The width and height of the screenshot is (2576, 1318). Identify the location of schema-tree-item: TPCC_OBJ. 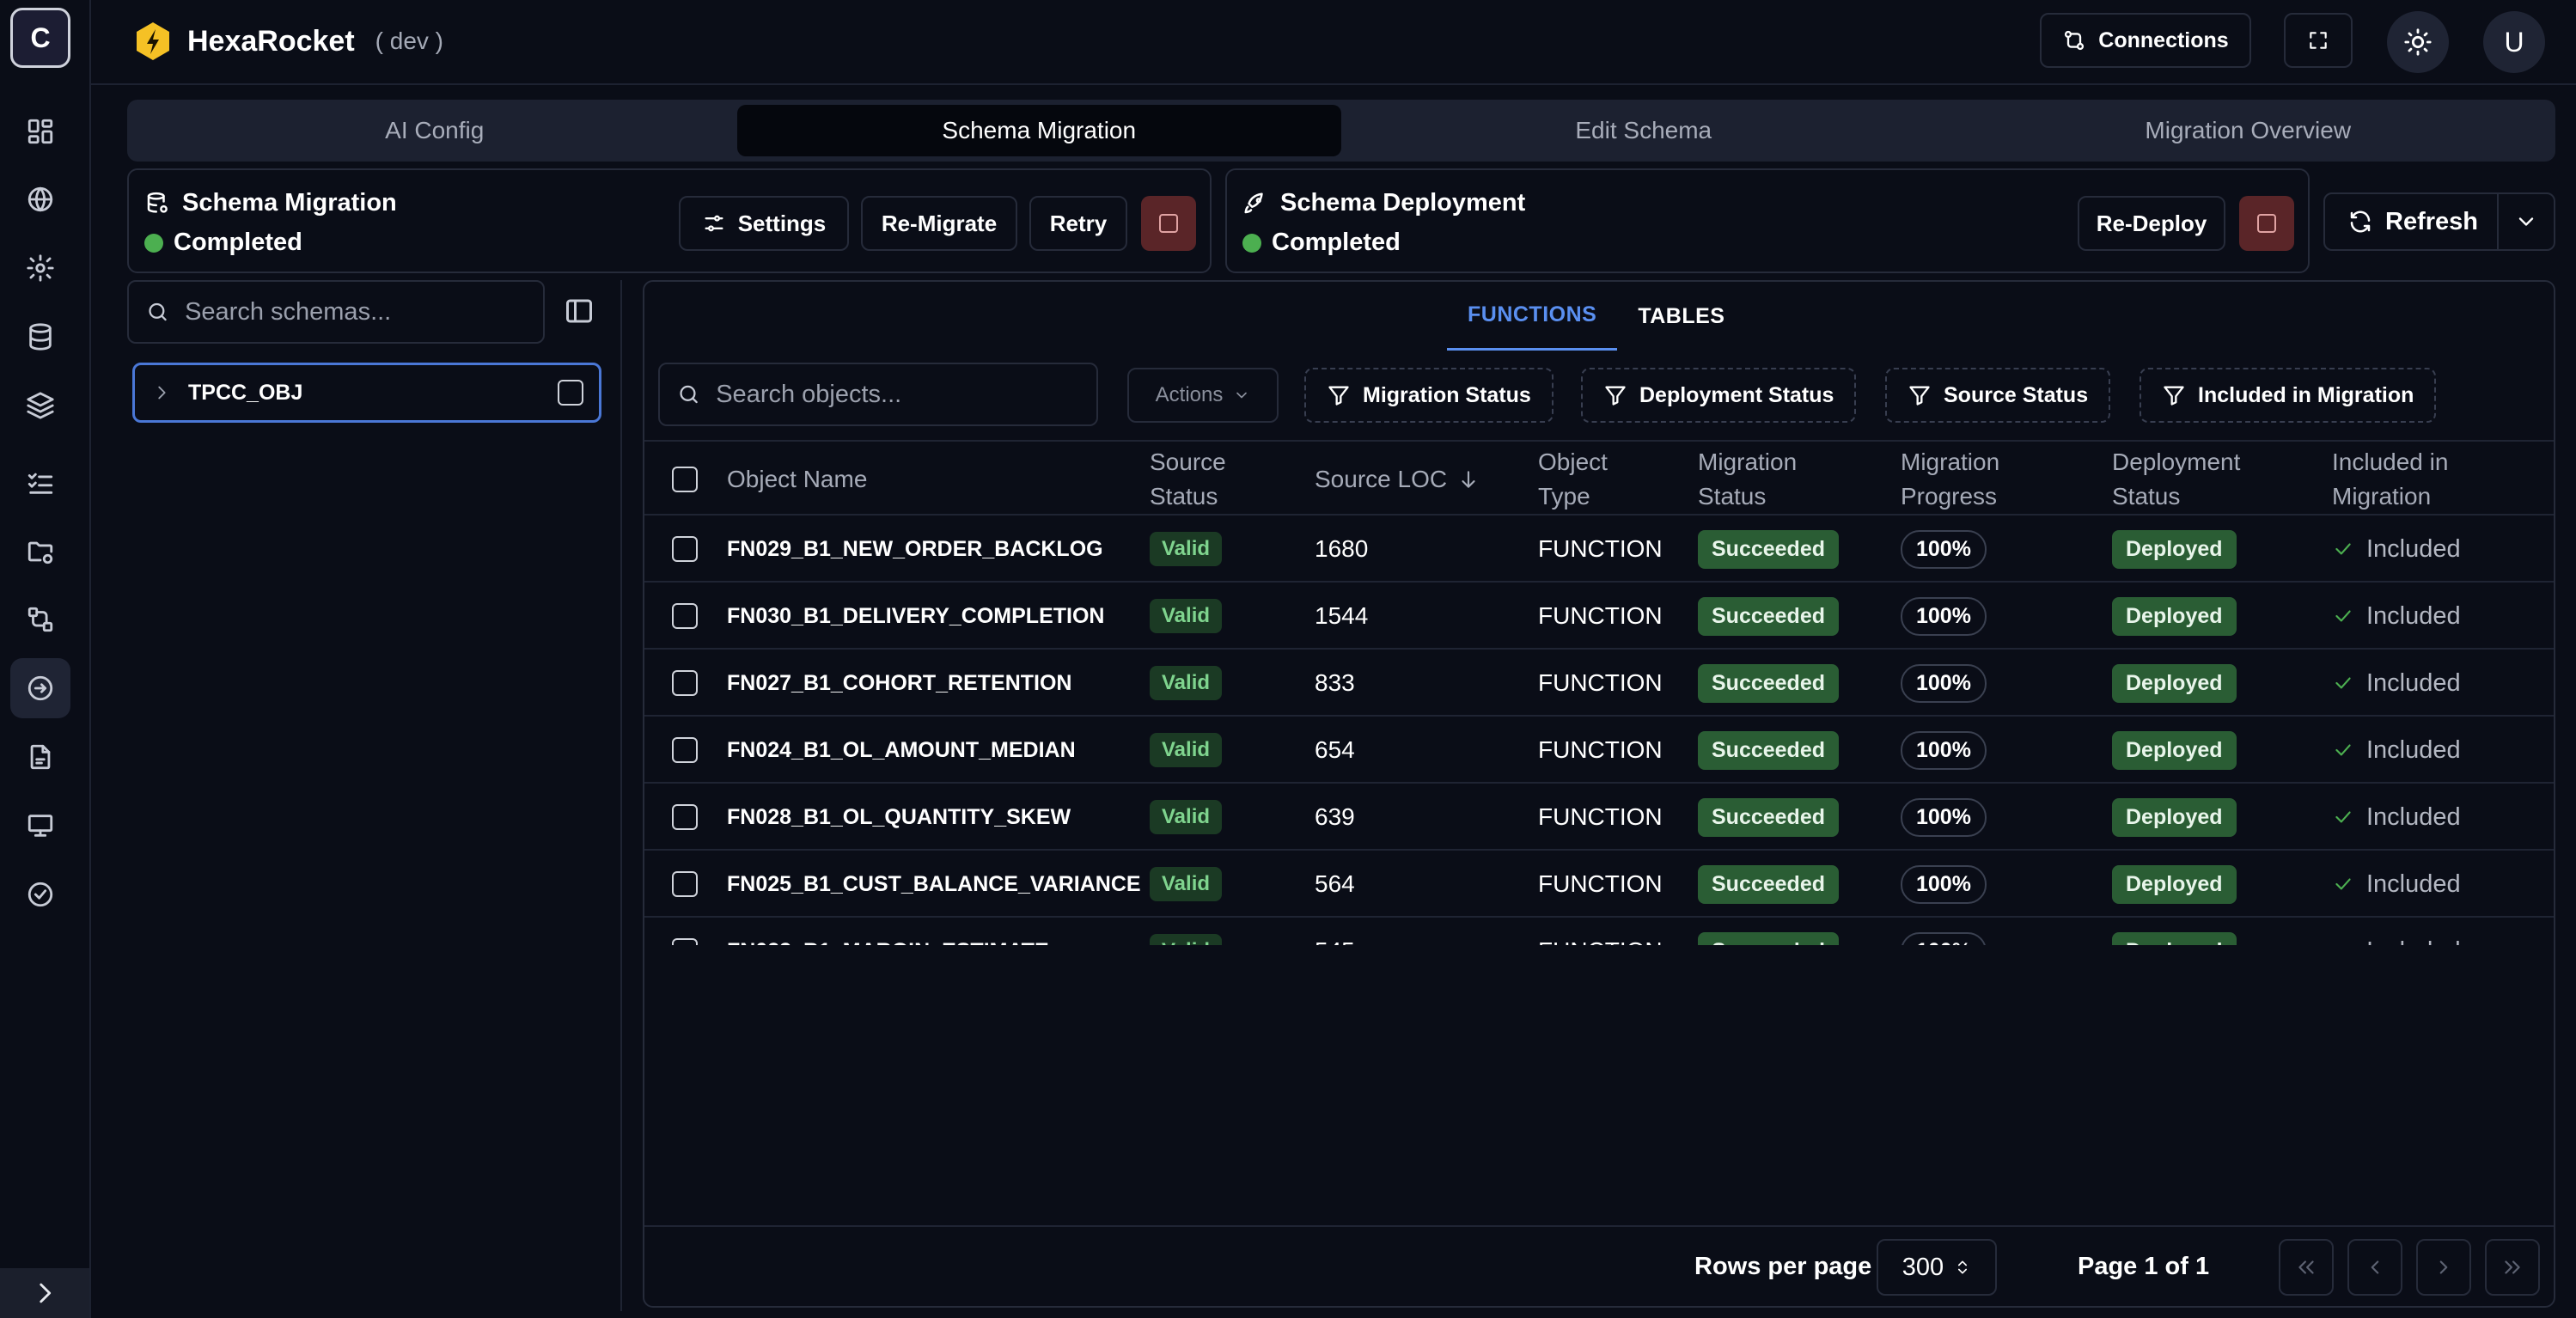
(366, 393).